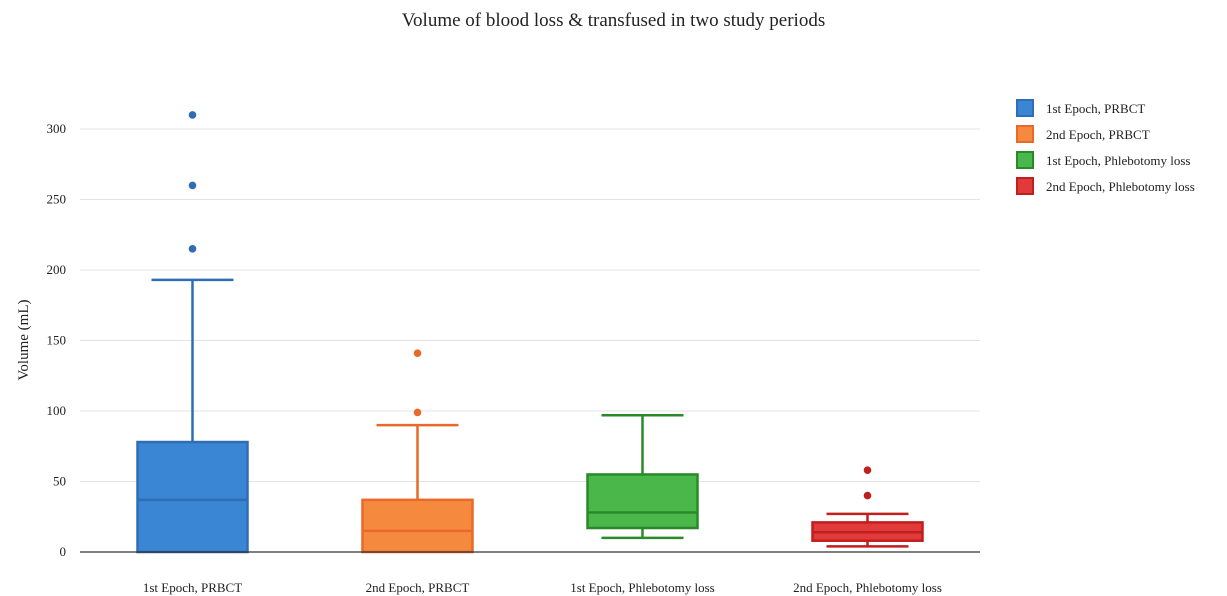 Image resolution: width=1227 pixels, height=596 pixels. What do you see at coordinates (57, 269) in the screenshot?
I see `y-tick-label: 200` at bounding box center [57, 269].